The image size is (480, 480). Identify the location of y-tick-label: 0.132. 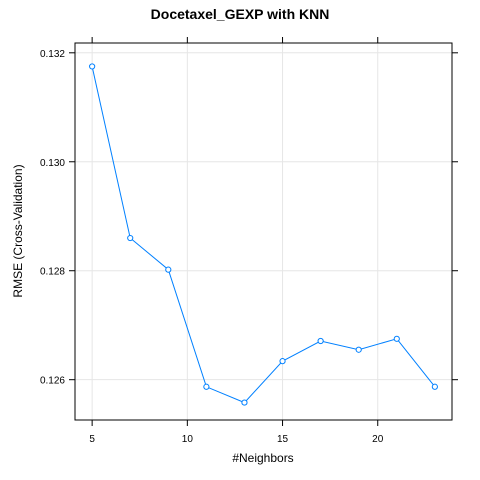
(52, 54).